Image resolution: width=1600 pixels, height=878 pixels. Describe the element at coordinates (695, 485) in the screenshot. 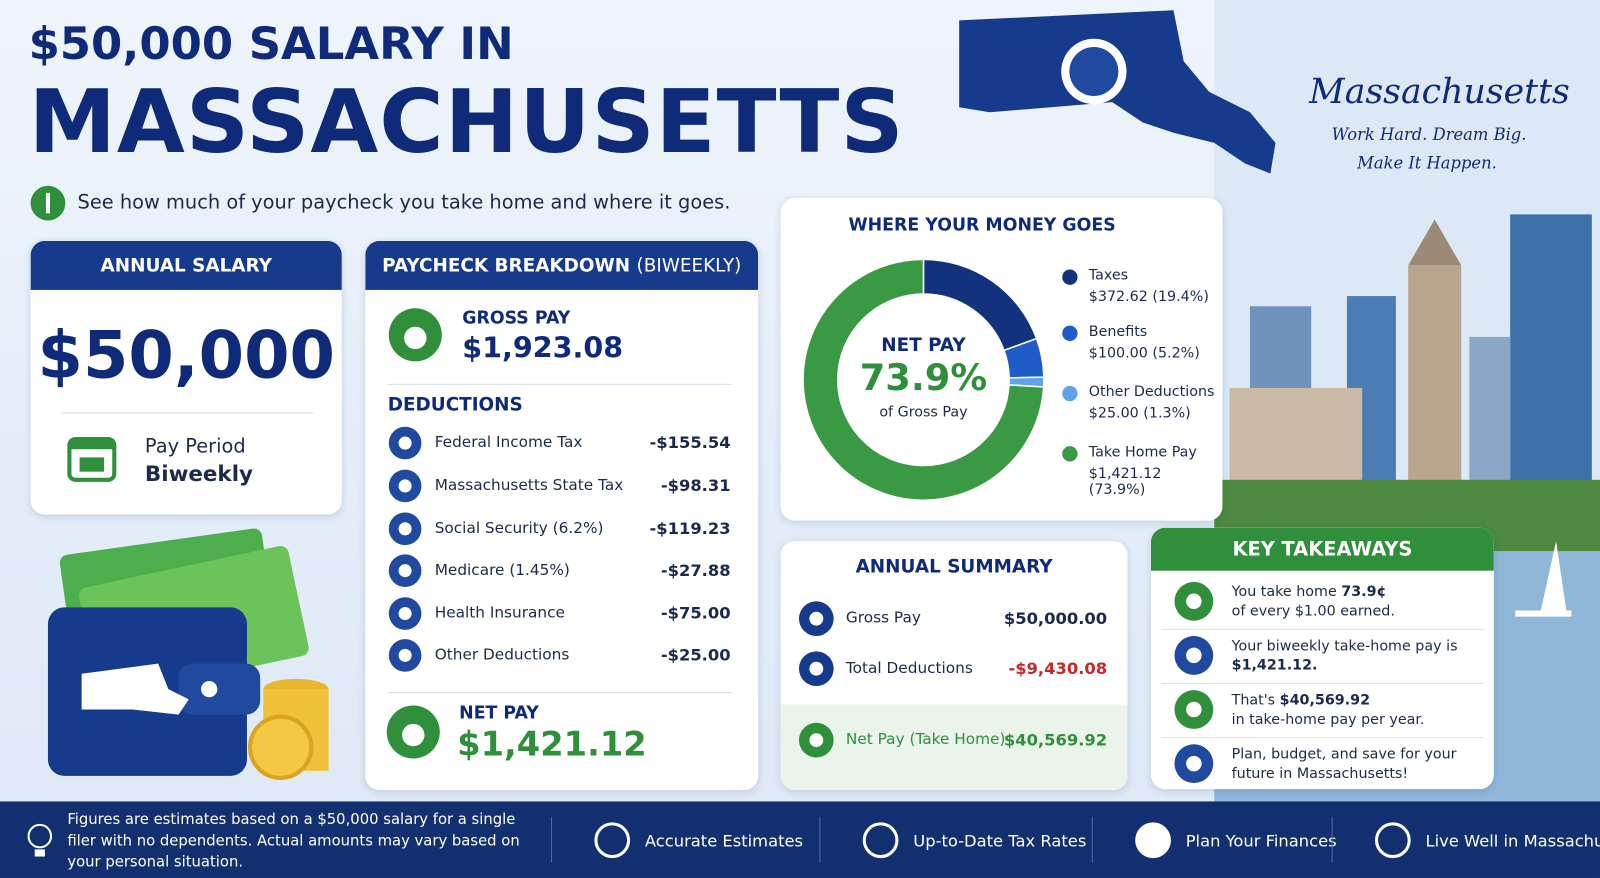

I see `deduction-amount: -$98.31` at that location.